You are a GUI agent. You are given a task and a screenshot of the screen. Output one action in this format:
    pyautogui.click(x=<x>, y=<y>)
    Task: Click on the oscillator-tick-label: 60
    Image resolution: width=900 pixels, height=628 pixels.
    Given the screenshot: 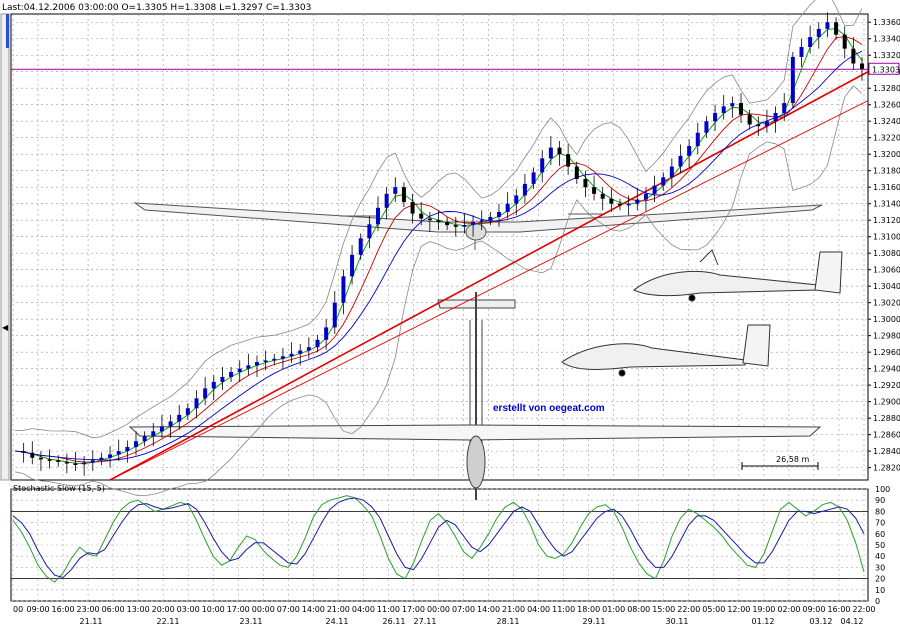 What is the action you would take?
    pyautogui.click(x=880, y=534)
    